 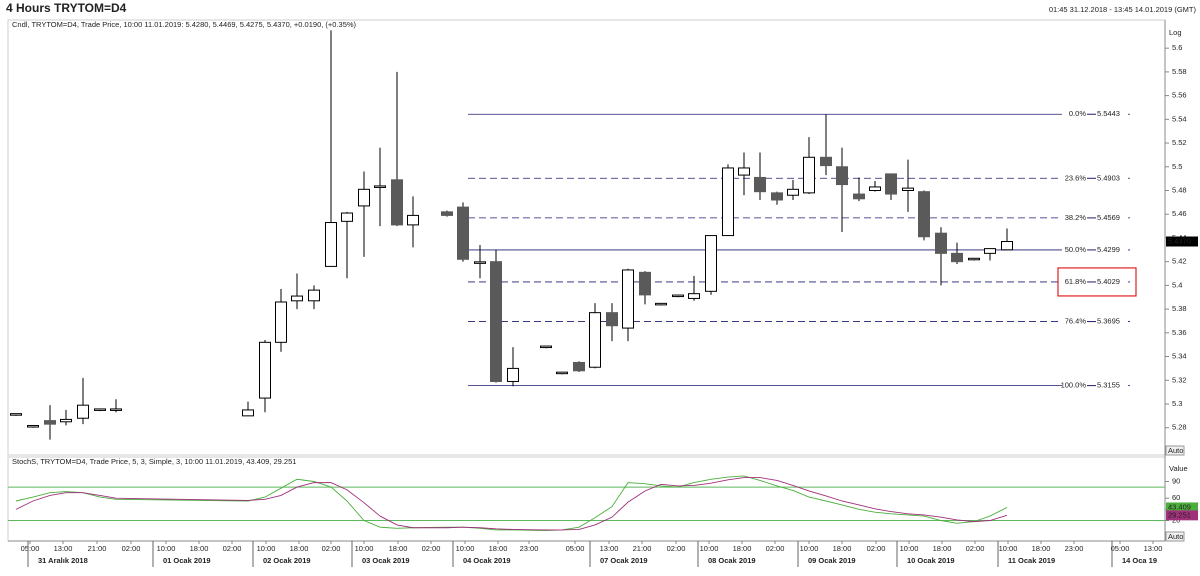 I want to click on y-tick-label: 5.6, so click(x=1177, y=47).